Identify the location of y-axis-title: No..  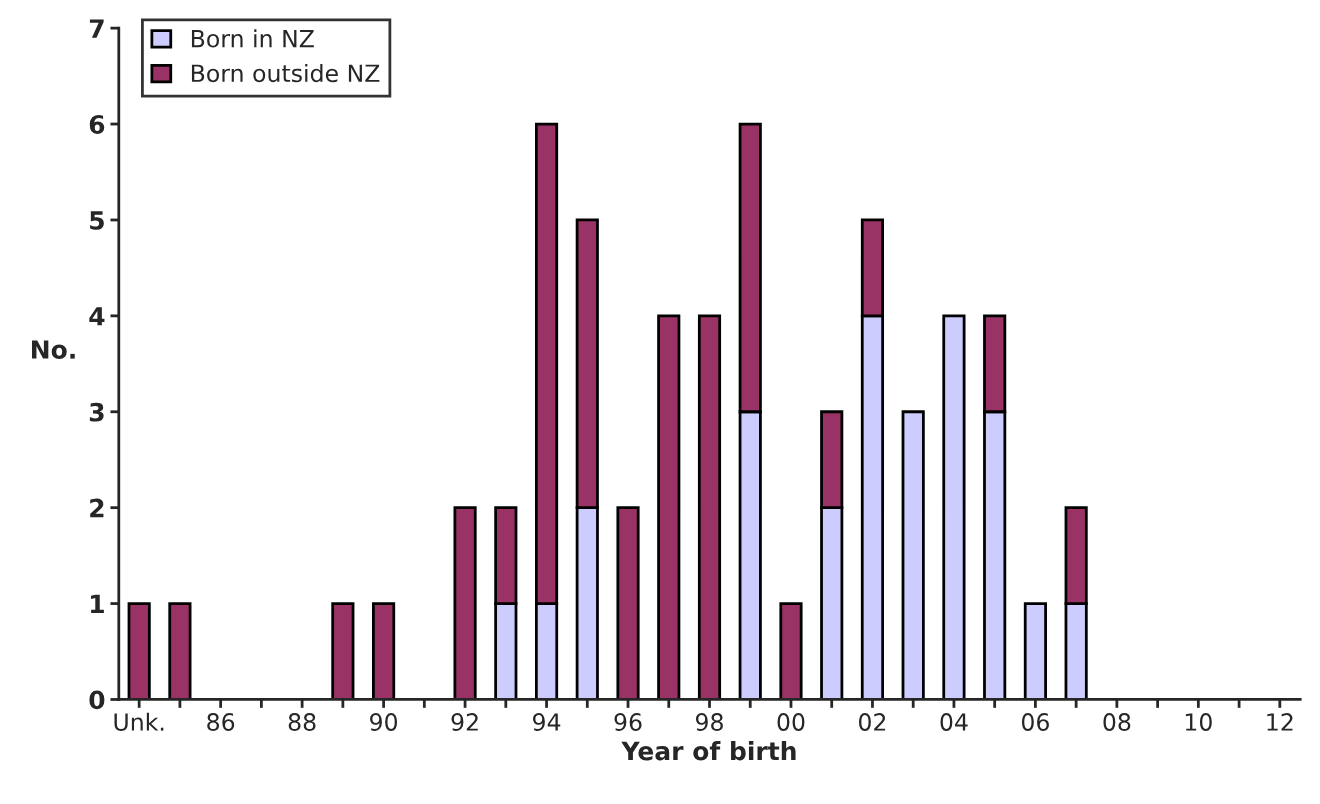
(53, 349).